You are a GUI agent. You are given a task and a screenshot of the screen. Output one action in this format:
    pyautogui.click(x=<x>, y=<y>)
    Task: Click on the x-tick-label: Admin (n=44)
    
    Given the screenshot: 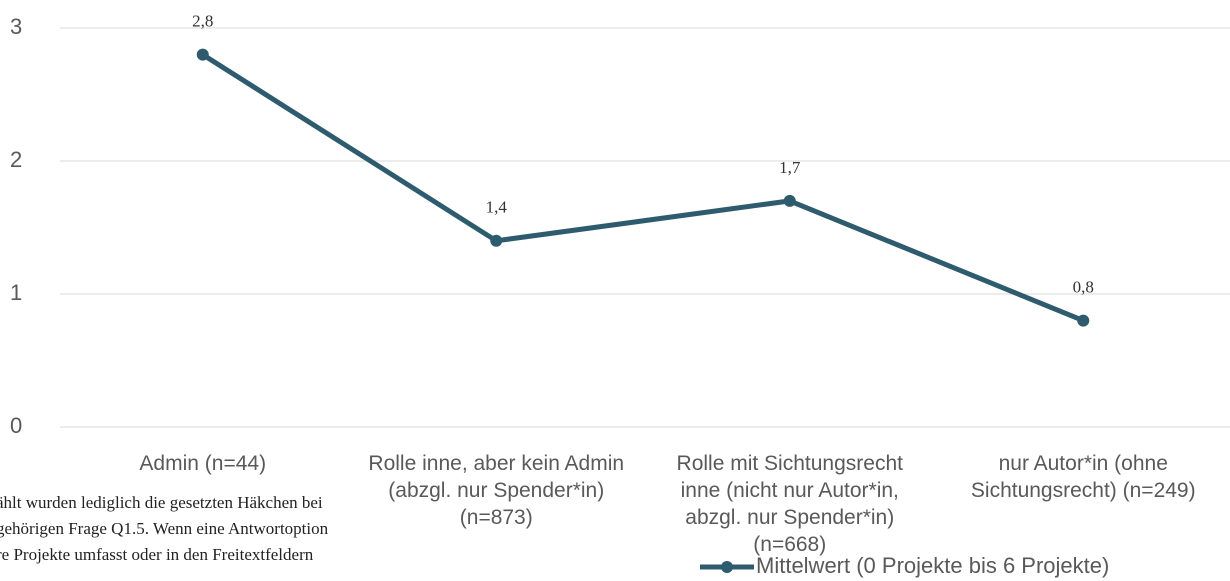 What is the action you would take?
    pyautogui.click(x=203, y=463)
    